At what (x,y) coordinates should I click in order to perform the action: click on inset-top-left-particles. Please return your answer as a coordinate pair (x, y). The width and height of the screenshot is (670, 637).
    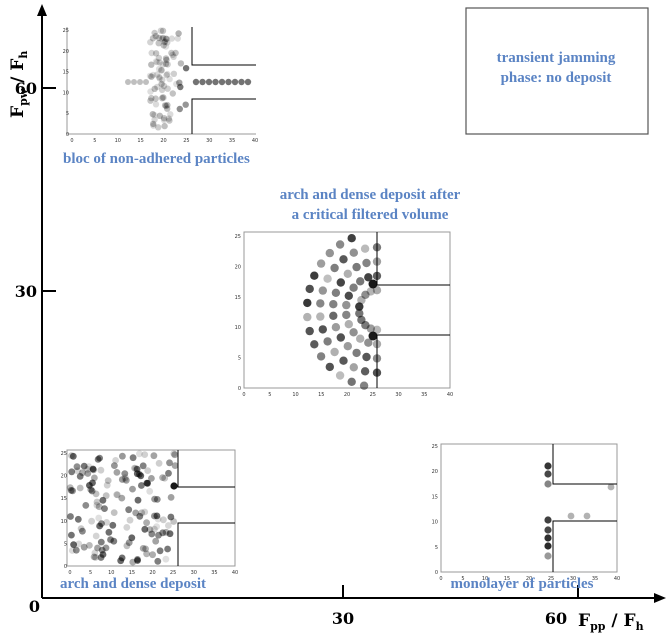
    Looking at the image, I should click on (188, 79).